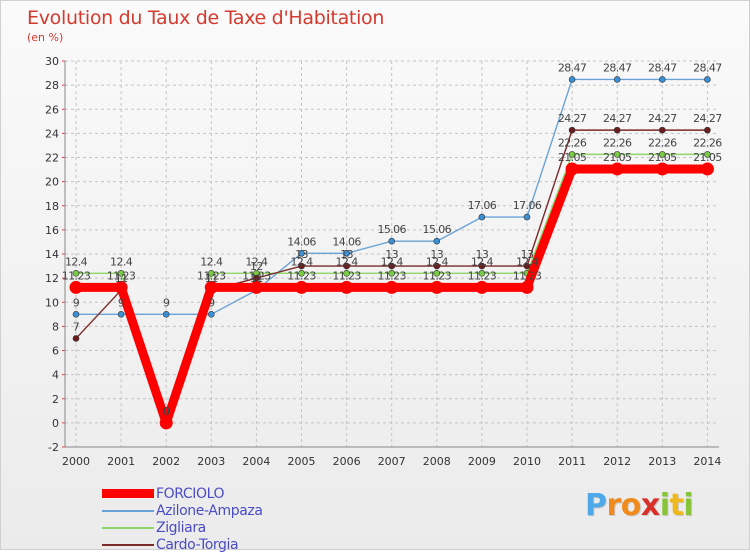  I want to click on data-label-zigliara: 22.26, so click(707, 142).